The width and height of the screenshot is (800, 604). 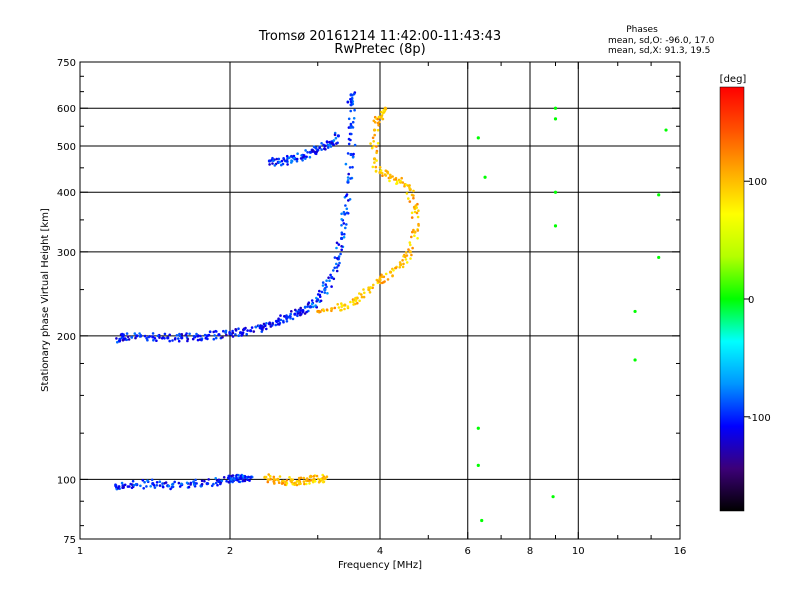 What do you see at coordinates (680, 551) in the screenshot?
I see `x-tick-label: 16` at bounding box center [680, 551].